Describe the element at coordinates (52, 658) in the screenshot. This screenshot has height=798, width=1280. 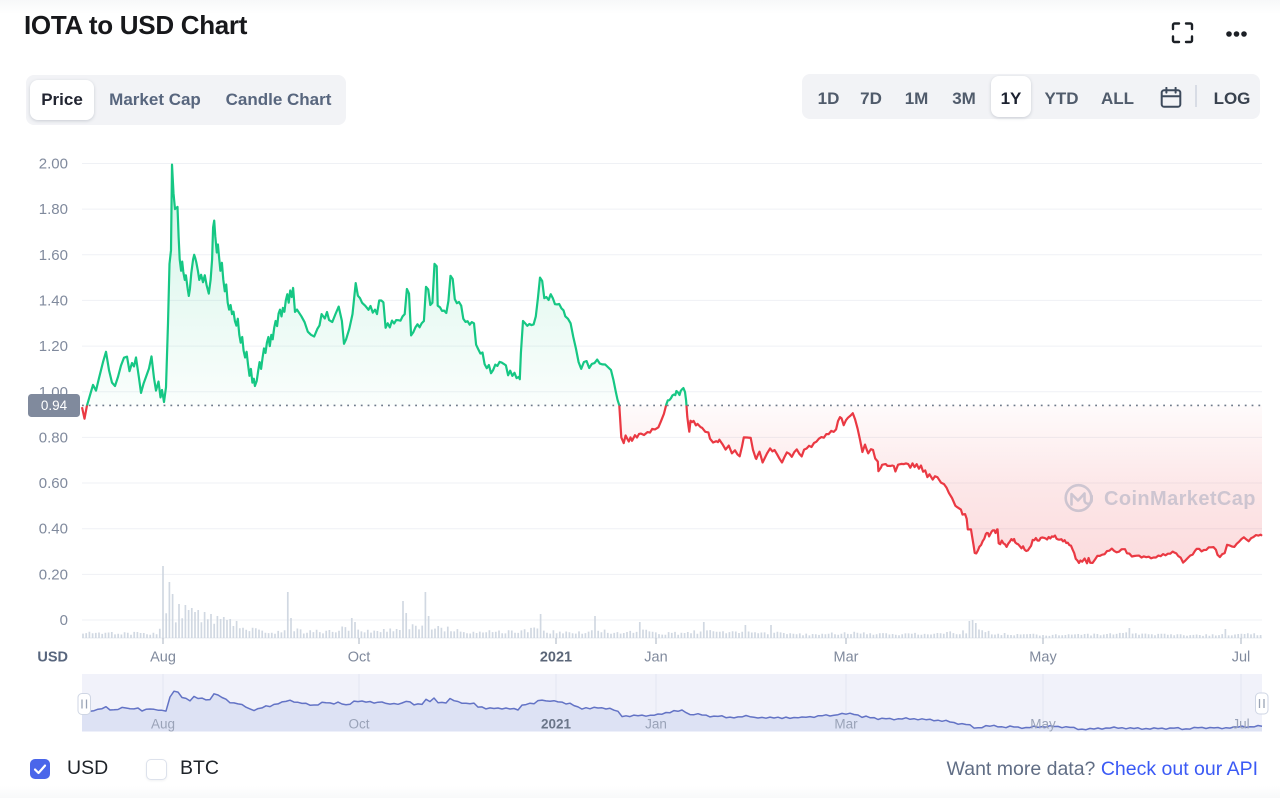
I see `svg-text: USD` at that location.